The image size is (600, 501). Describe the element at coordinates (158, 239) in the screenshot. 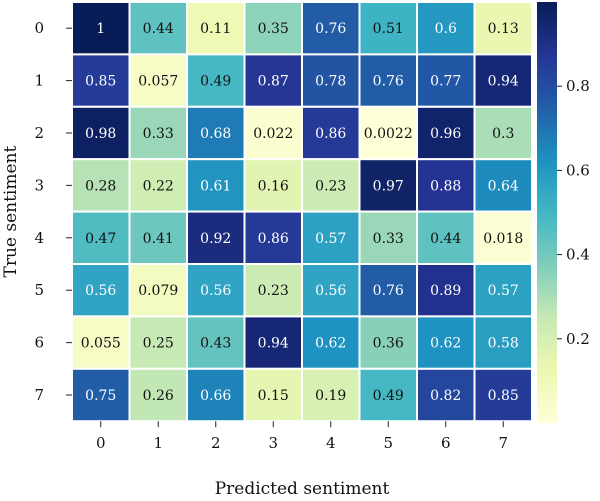

I see `heatmap-cell-label: 0.41` at that location.